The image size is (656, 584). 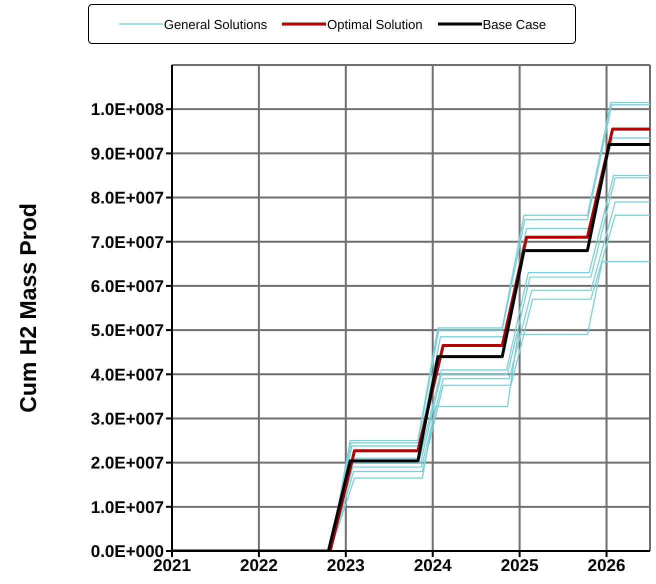 I want to click on y-tick-label: 9.0E+007, so click(x=127, y=154).